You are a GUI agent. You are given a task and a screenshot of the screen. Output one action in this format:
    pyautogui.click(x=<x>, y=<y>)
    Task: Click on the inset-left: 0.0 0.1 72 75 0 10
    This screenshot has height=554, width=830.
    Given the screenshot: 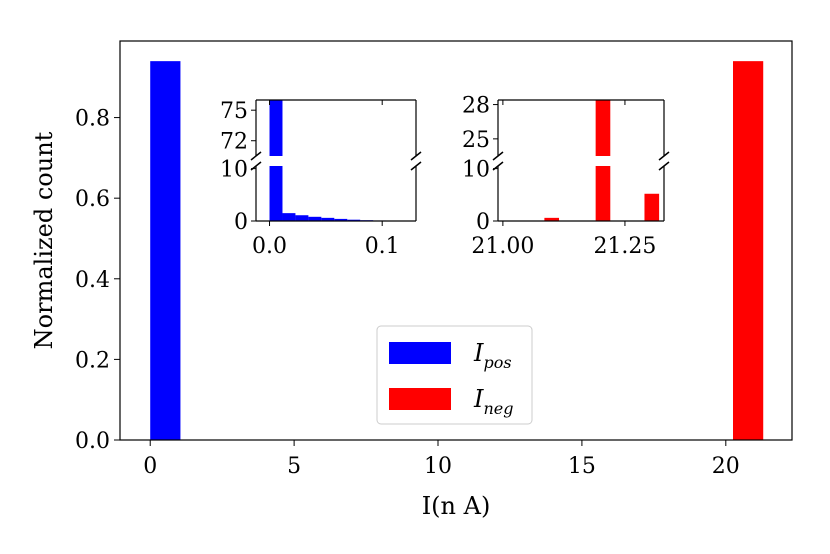 What is the action you would take?
    pyautogui.click(x=321, y=179)
    